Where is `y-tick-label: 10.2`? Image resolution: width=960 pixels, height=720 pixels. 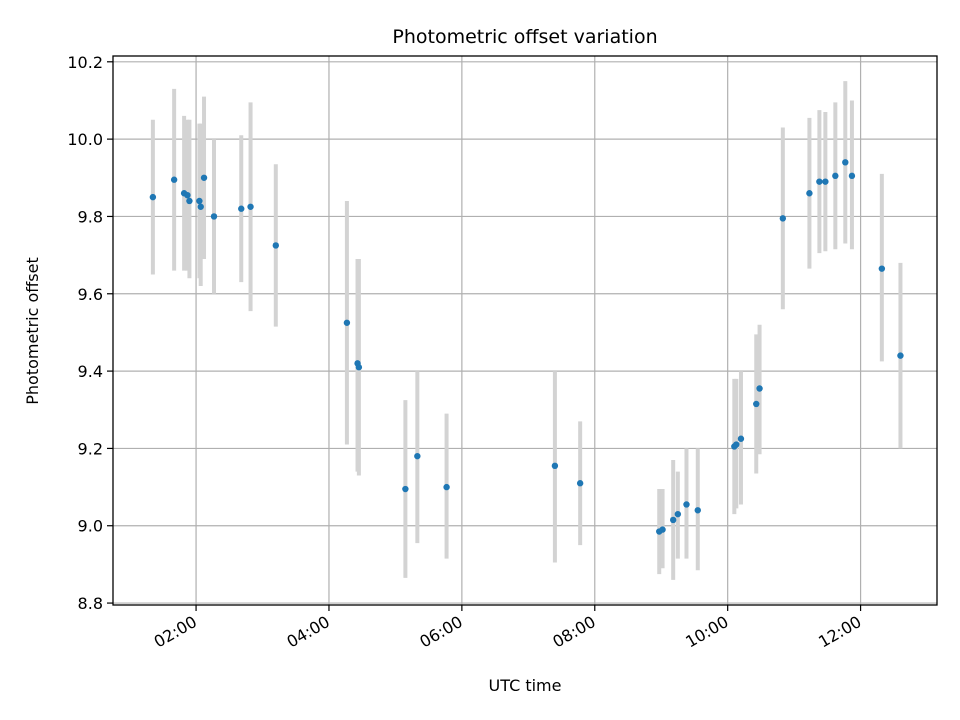 y-tick-label: 10.2 is located at coordinates (85, 62).